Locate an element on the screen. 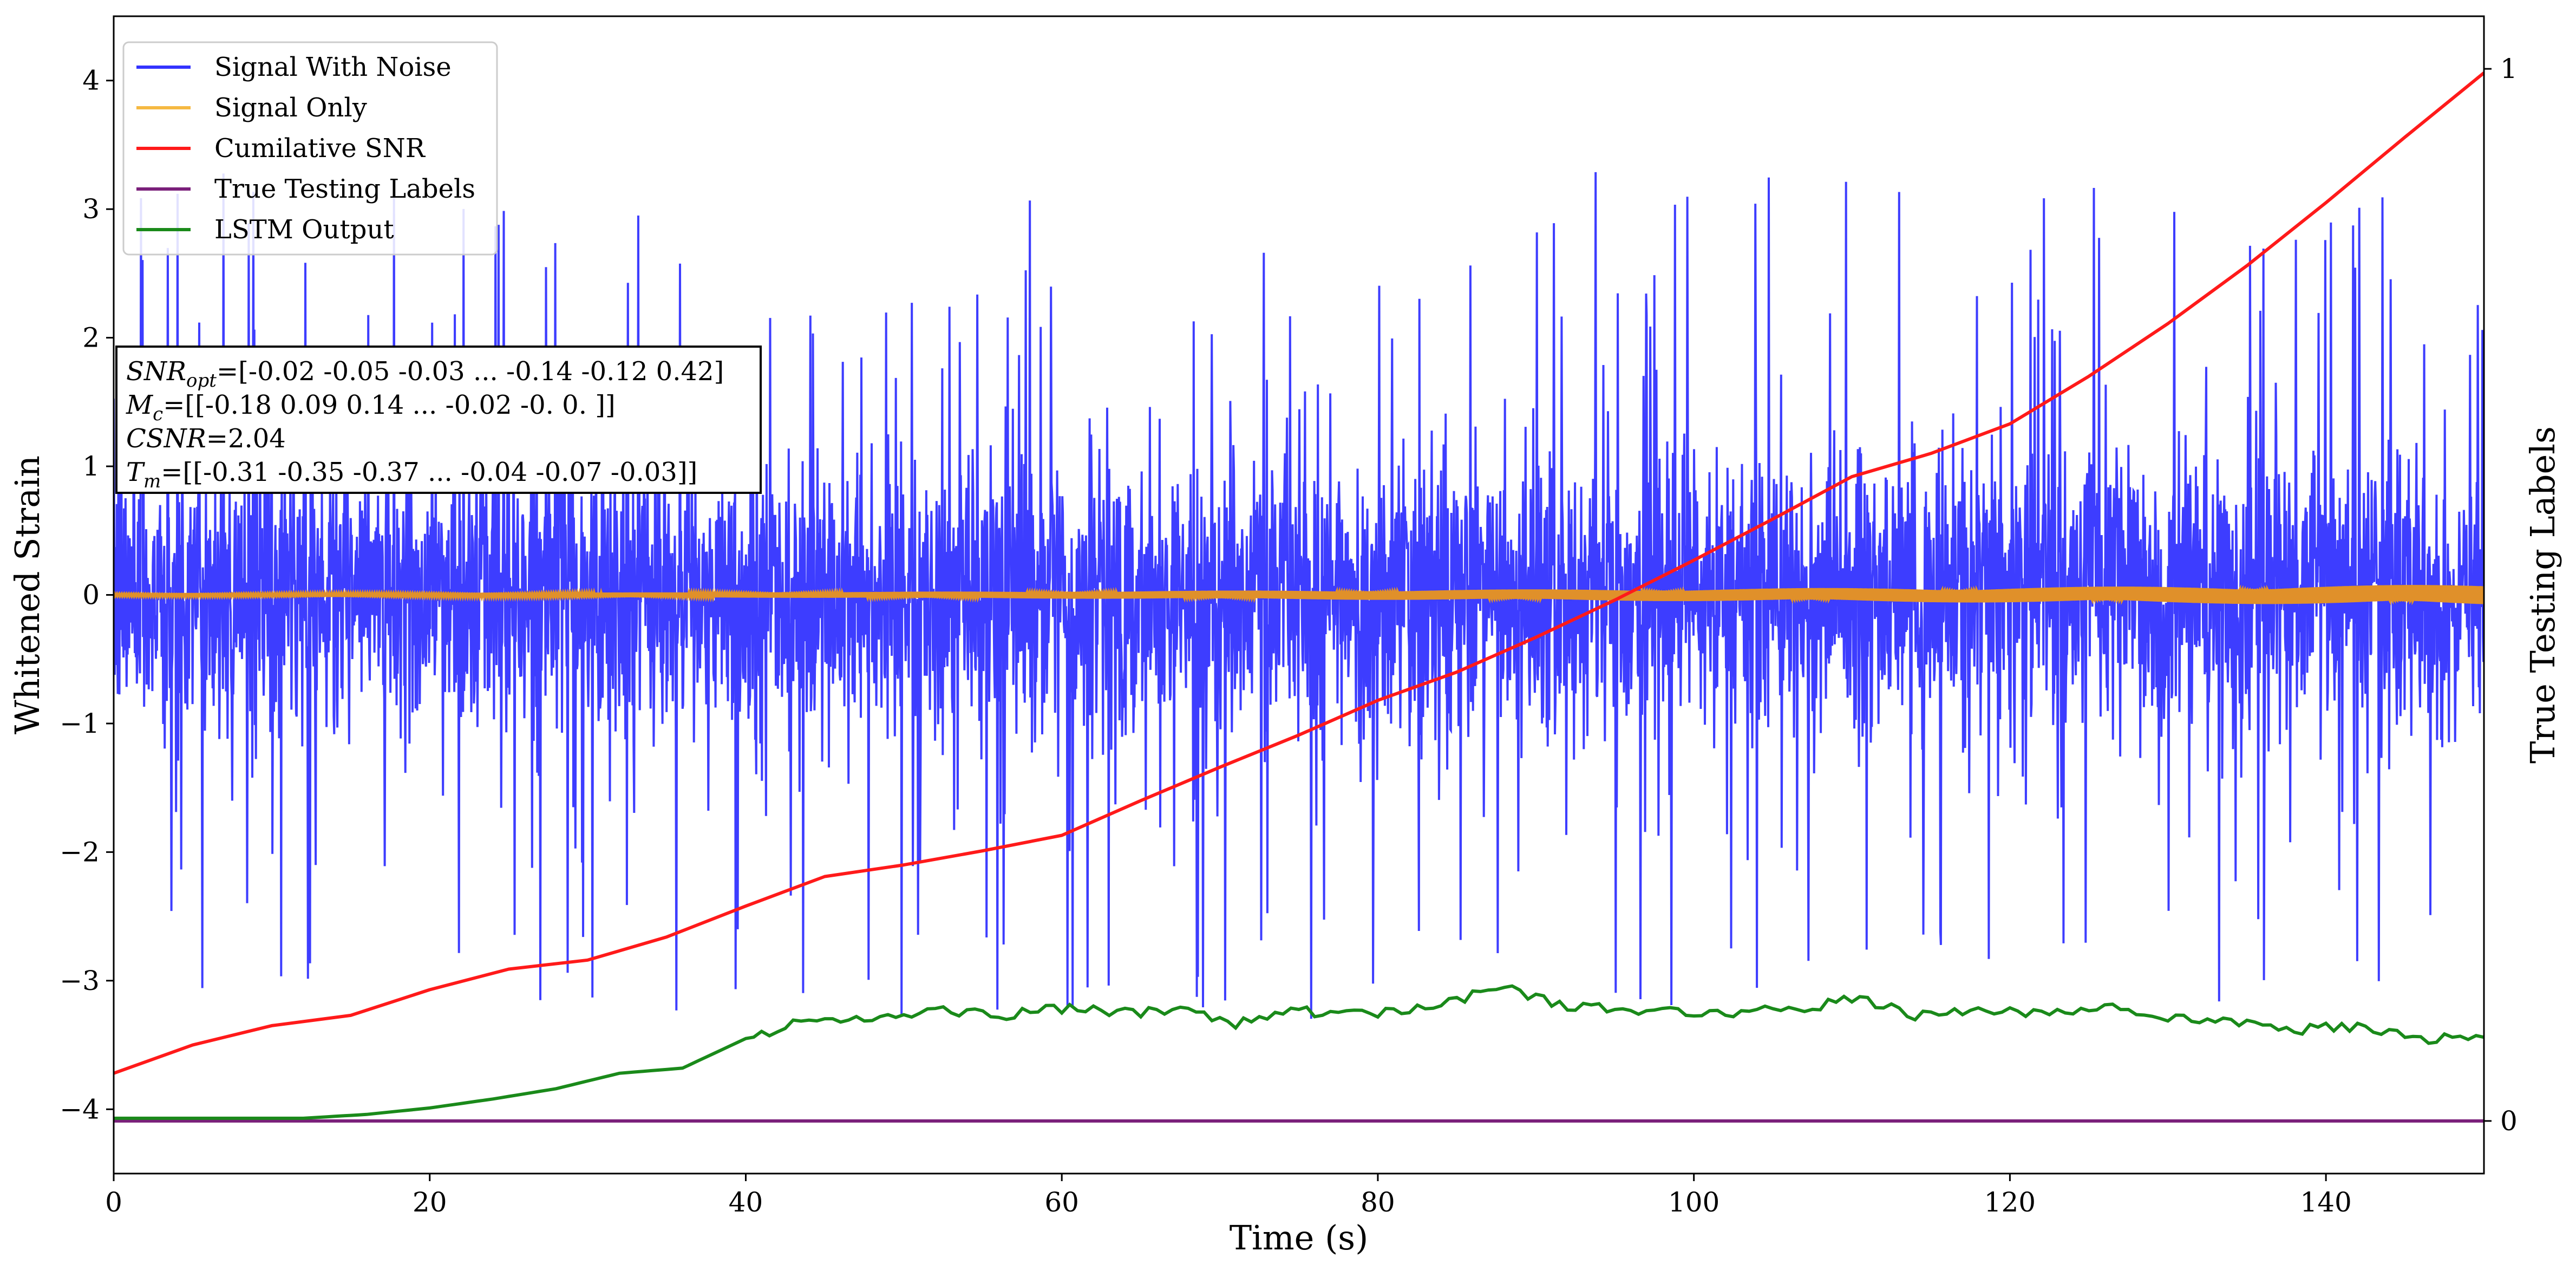  x-tick-label: 100 is located at coordinates (1694, 1202).